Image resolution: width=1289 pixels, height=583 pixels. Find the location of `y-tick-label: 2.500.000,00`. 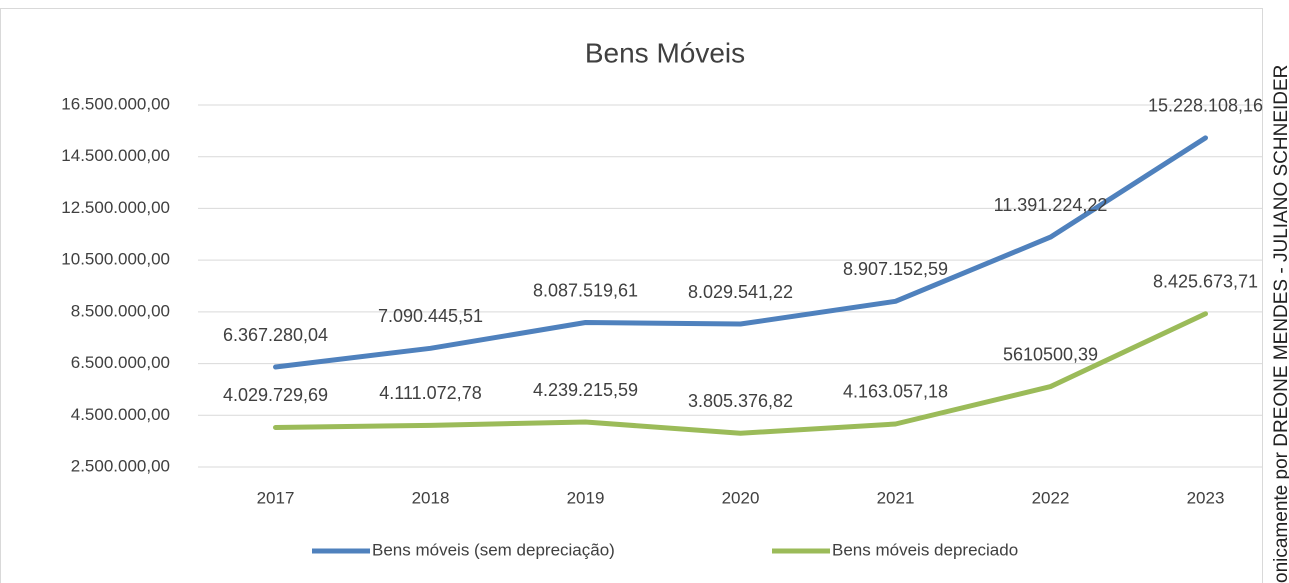

y-tick-label: 2.500.000,00 is located at coordinates (120, 465).